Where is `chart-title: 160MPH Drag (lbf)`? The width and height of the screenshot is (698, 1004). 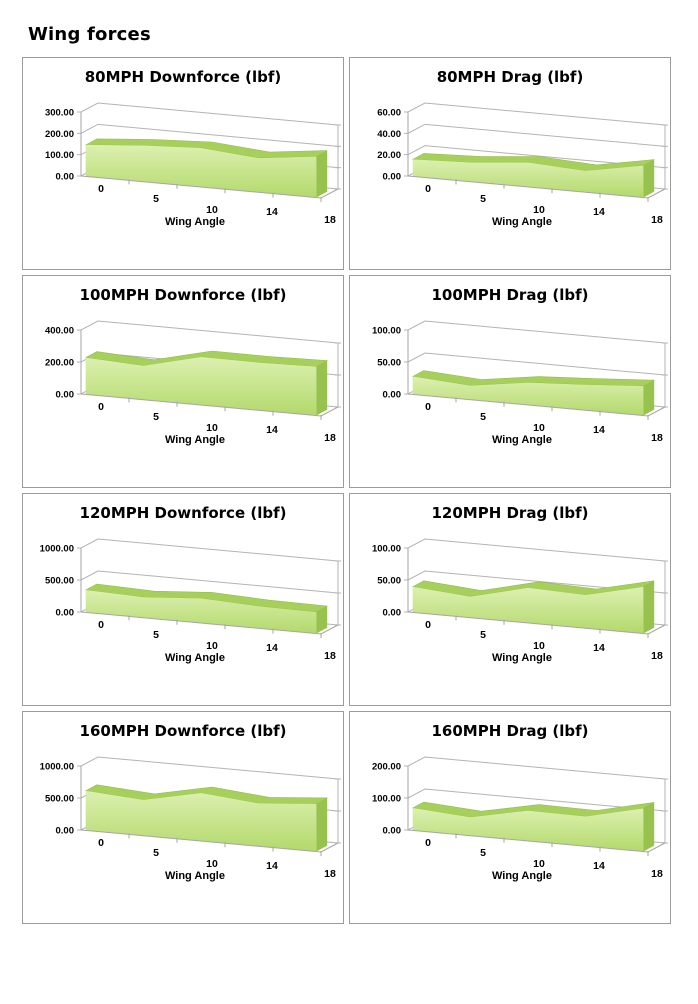
chart-title: 160MPH Drag (lbf) is located at coordinates (510, 731).